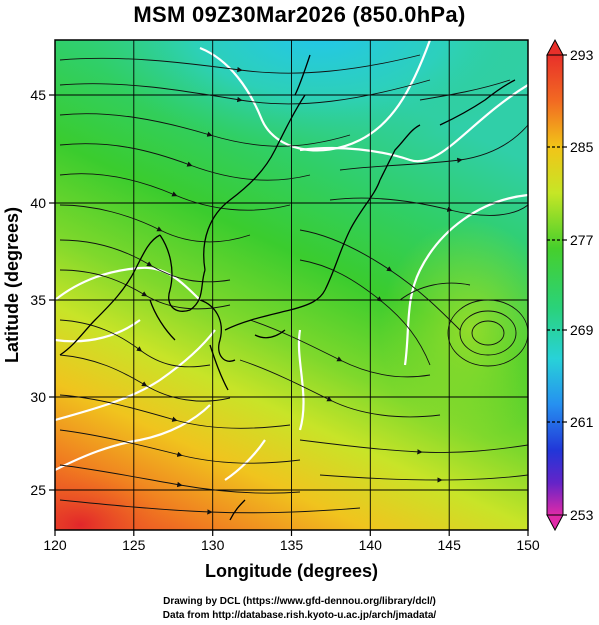  I want to click on colorbar-tick-label: 269, so click(582, 330).